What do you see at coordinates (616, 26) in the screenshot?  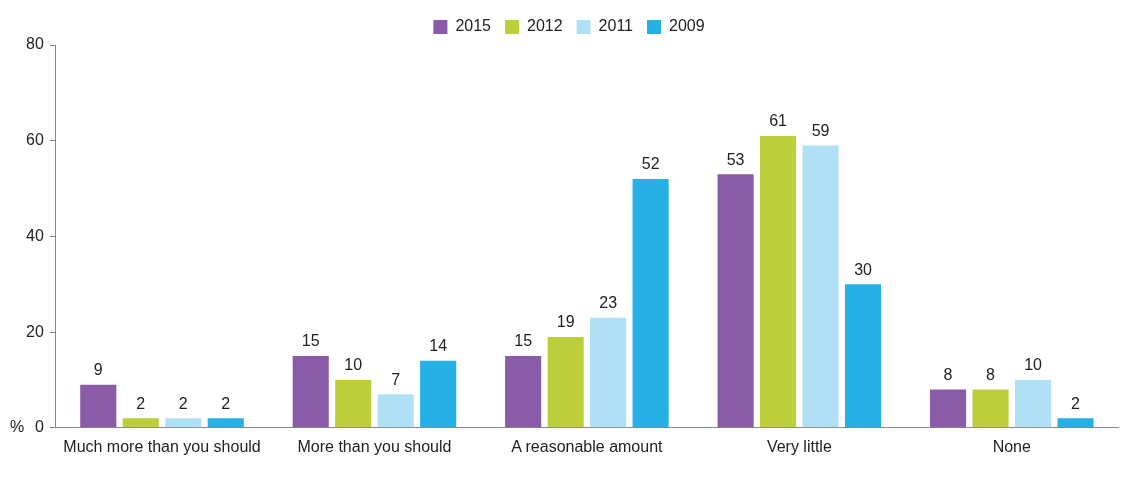 I see `legend-label: 2011` at bounding box center [616, 26].